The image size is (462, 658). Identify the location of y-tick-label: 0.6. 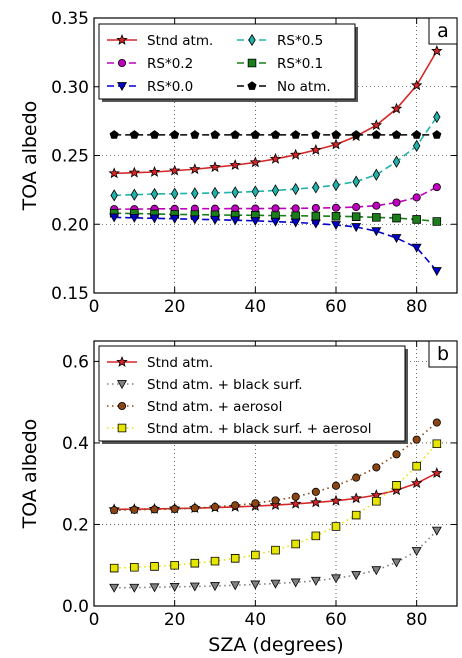
(75, 362).